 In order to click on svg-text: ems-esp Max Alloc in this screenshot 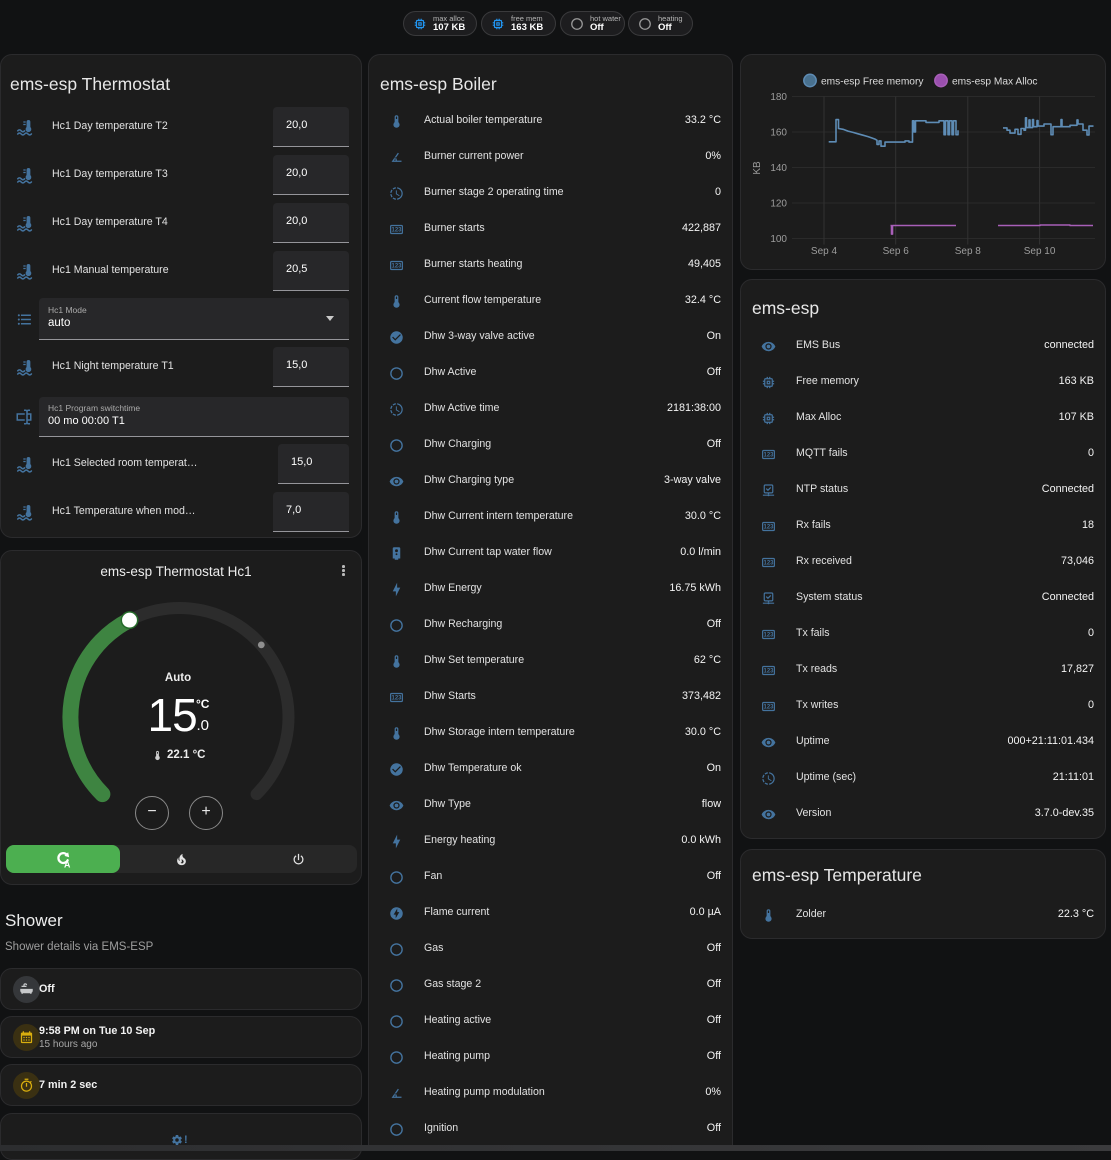, I will do `click(995, 82)`.